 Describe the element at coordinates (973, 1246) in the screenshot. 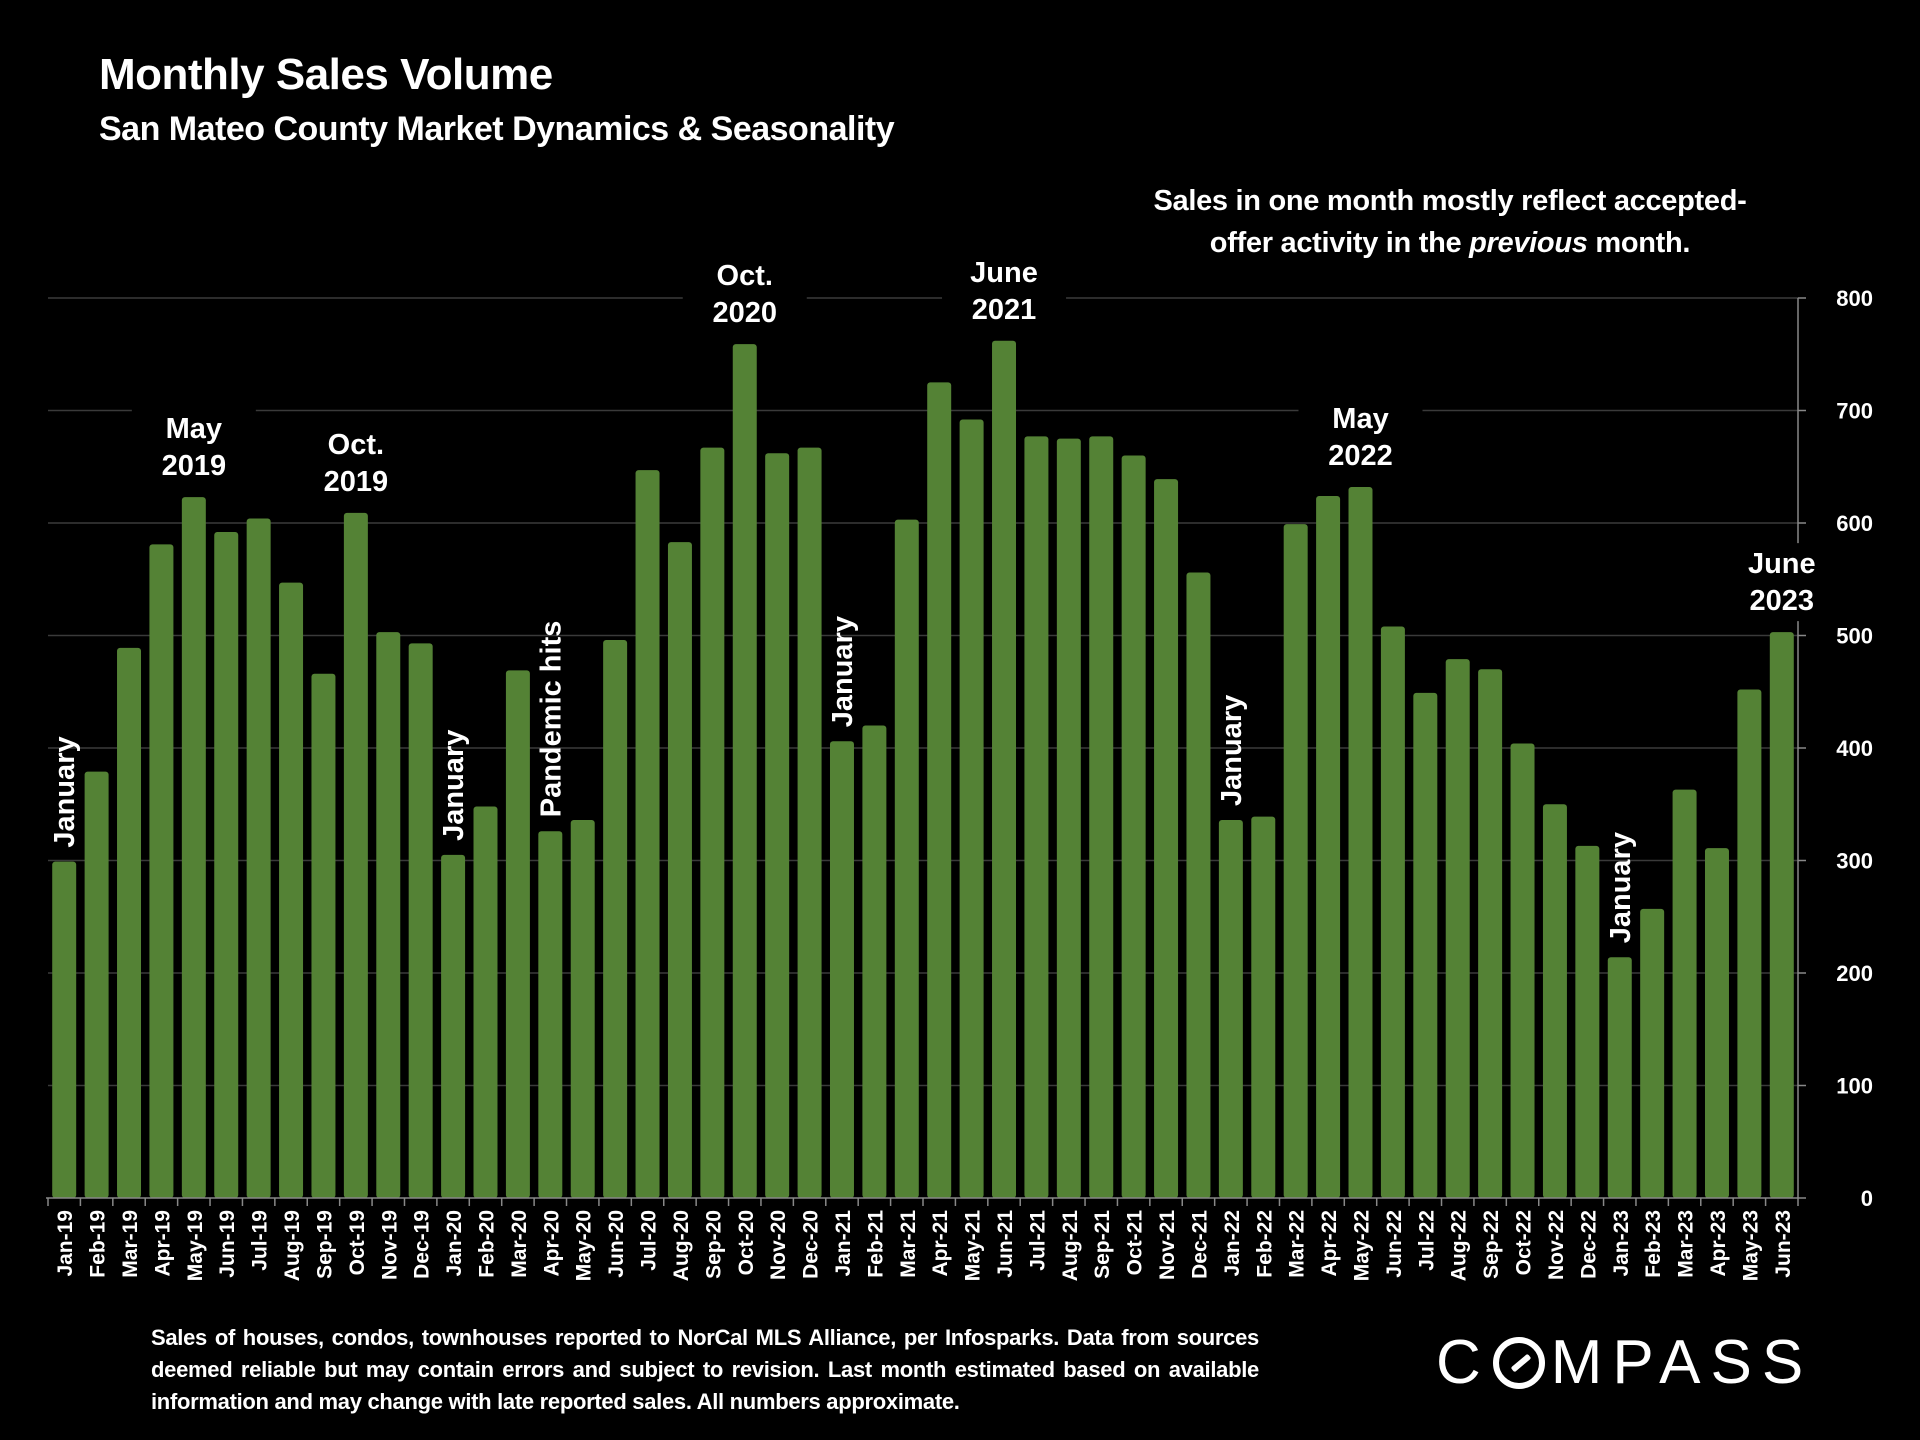

I see `x-tick-label: May-21` at that location.